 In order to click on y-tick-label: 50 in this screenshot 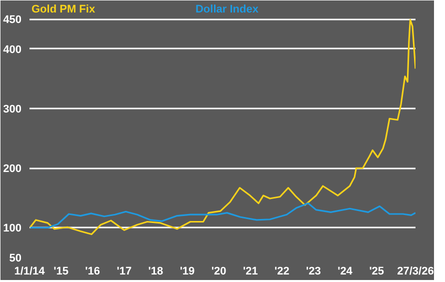, I will do `click(15, 258)`.